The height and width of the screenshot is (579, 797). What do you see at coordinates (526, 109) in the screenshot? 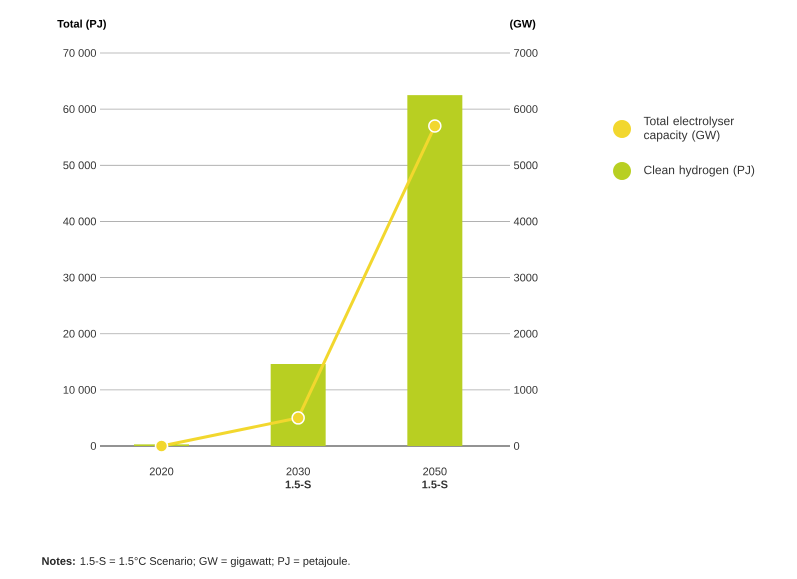
I see `y2-tick-label: 6000` at bounding box center [526, 109].